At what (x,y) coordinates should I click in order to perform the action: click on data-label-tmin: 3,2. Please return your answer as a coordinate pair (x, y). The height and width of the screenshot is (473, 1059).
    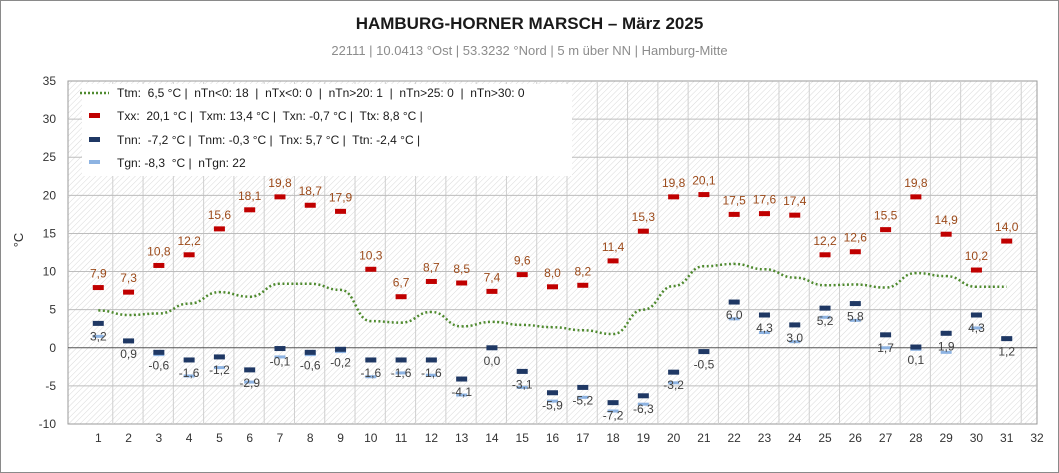
    Looking at the image, I should click on (98, 336).